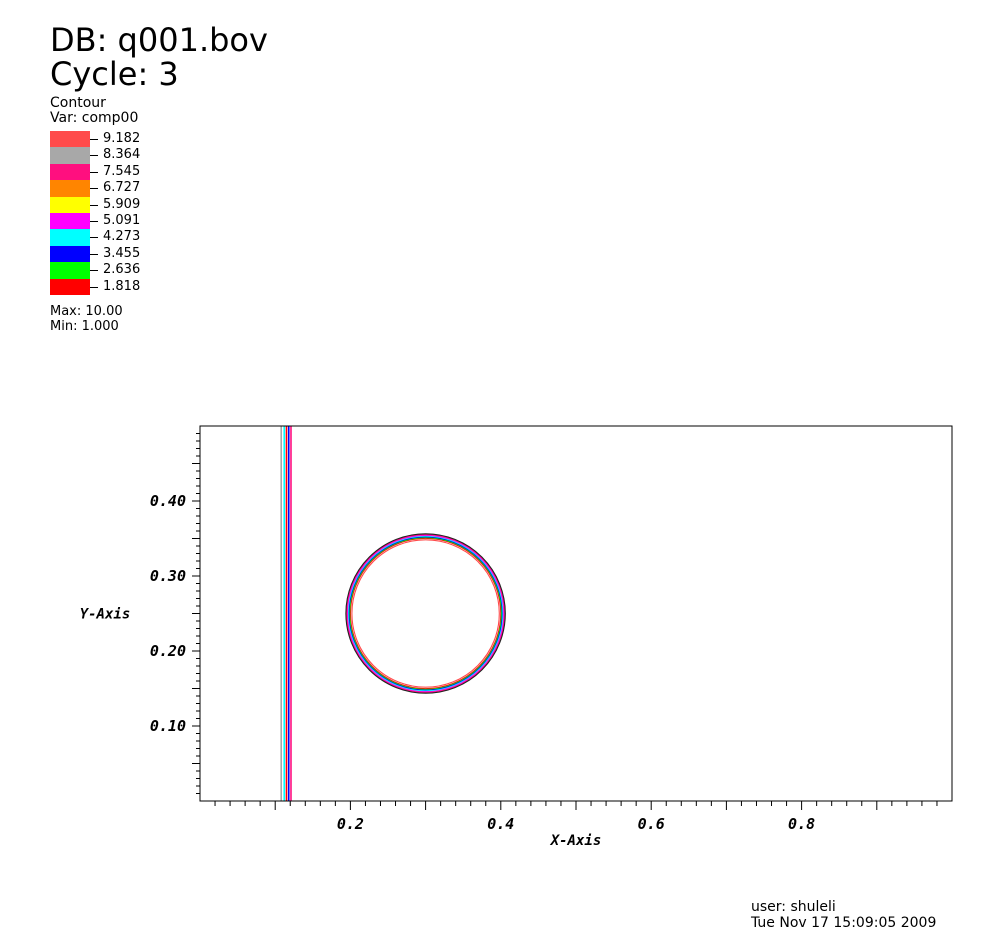  I want to click on legend-label: 5.909, so click(122, 204).